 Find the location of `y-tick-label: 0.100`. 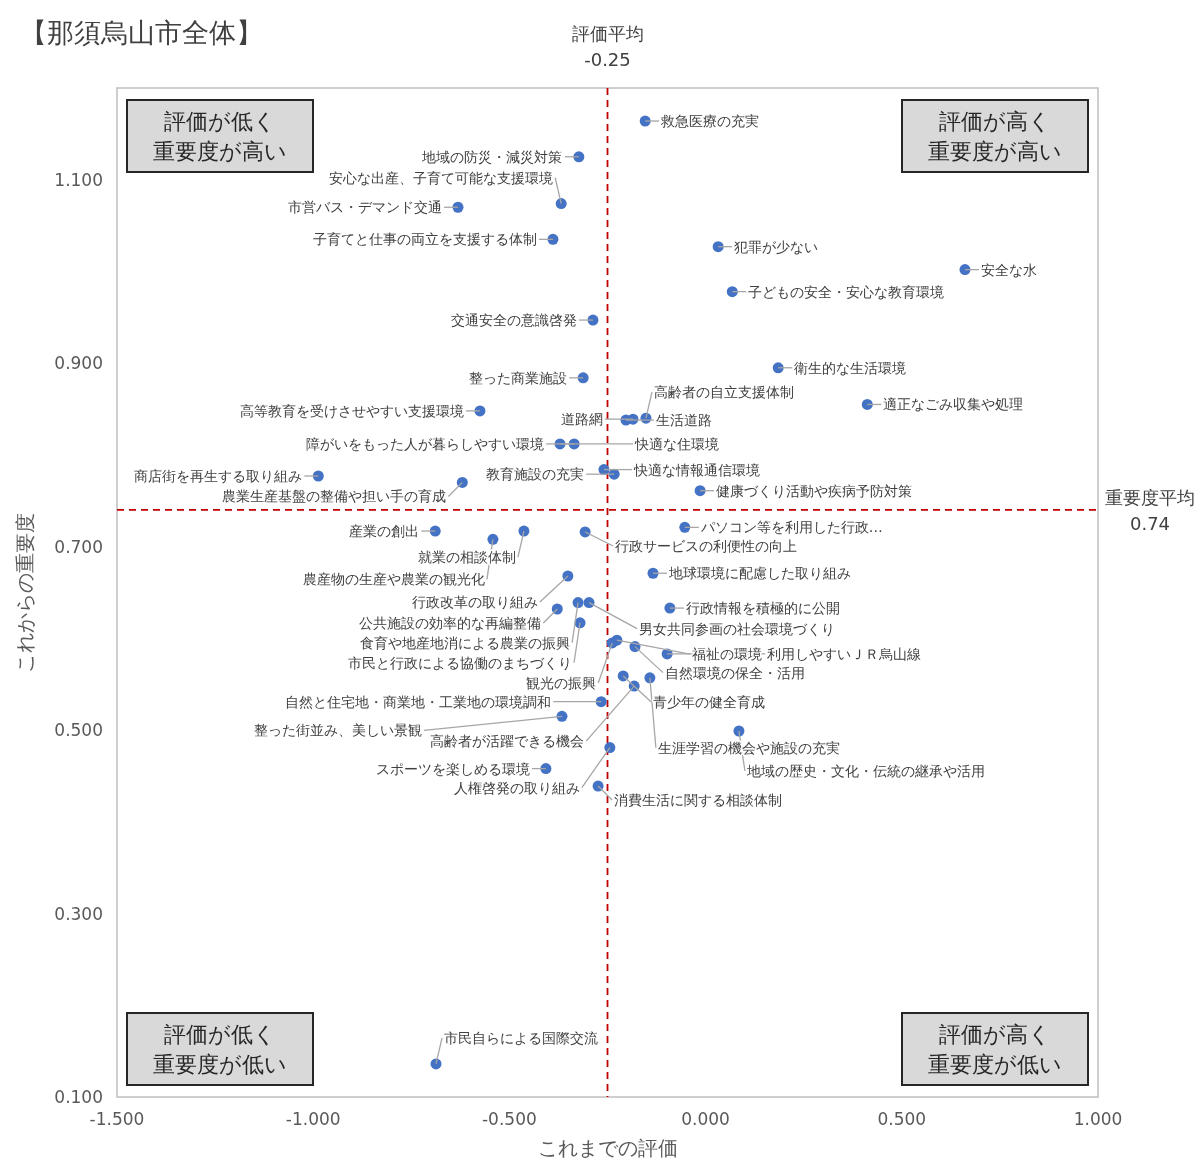

y-tick-label: 0.100 is located at coordinates (78, 1097).